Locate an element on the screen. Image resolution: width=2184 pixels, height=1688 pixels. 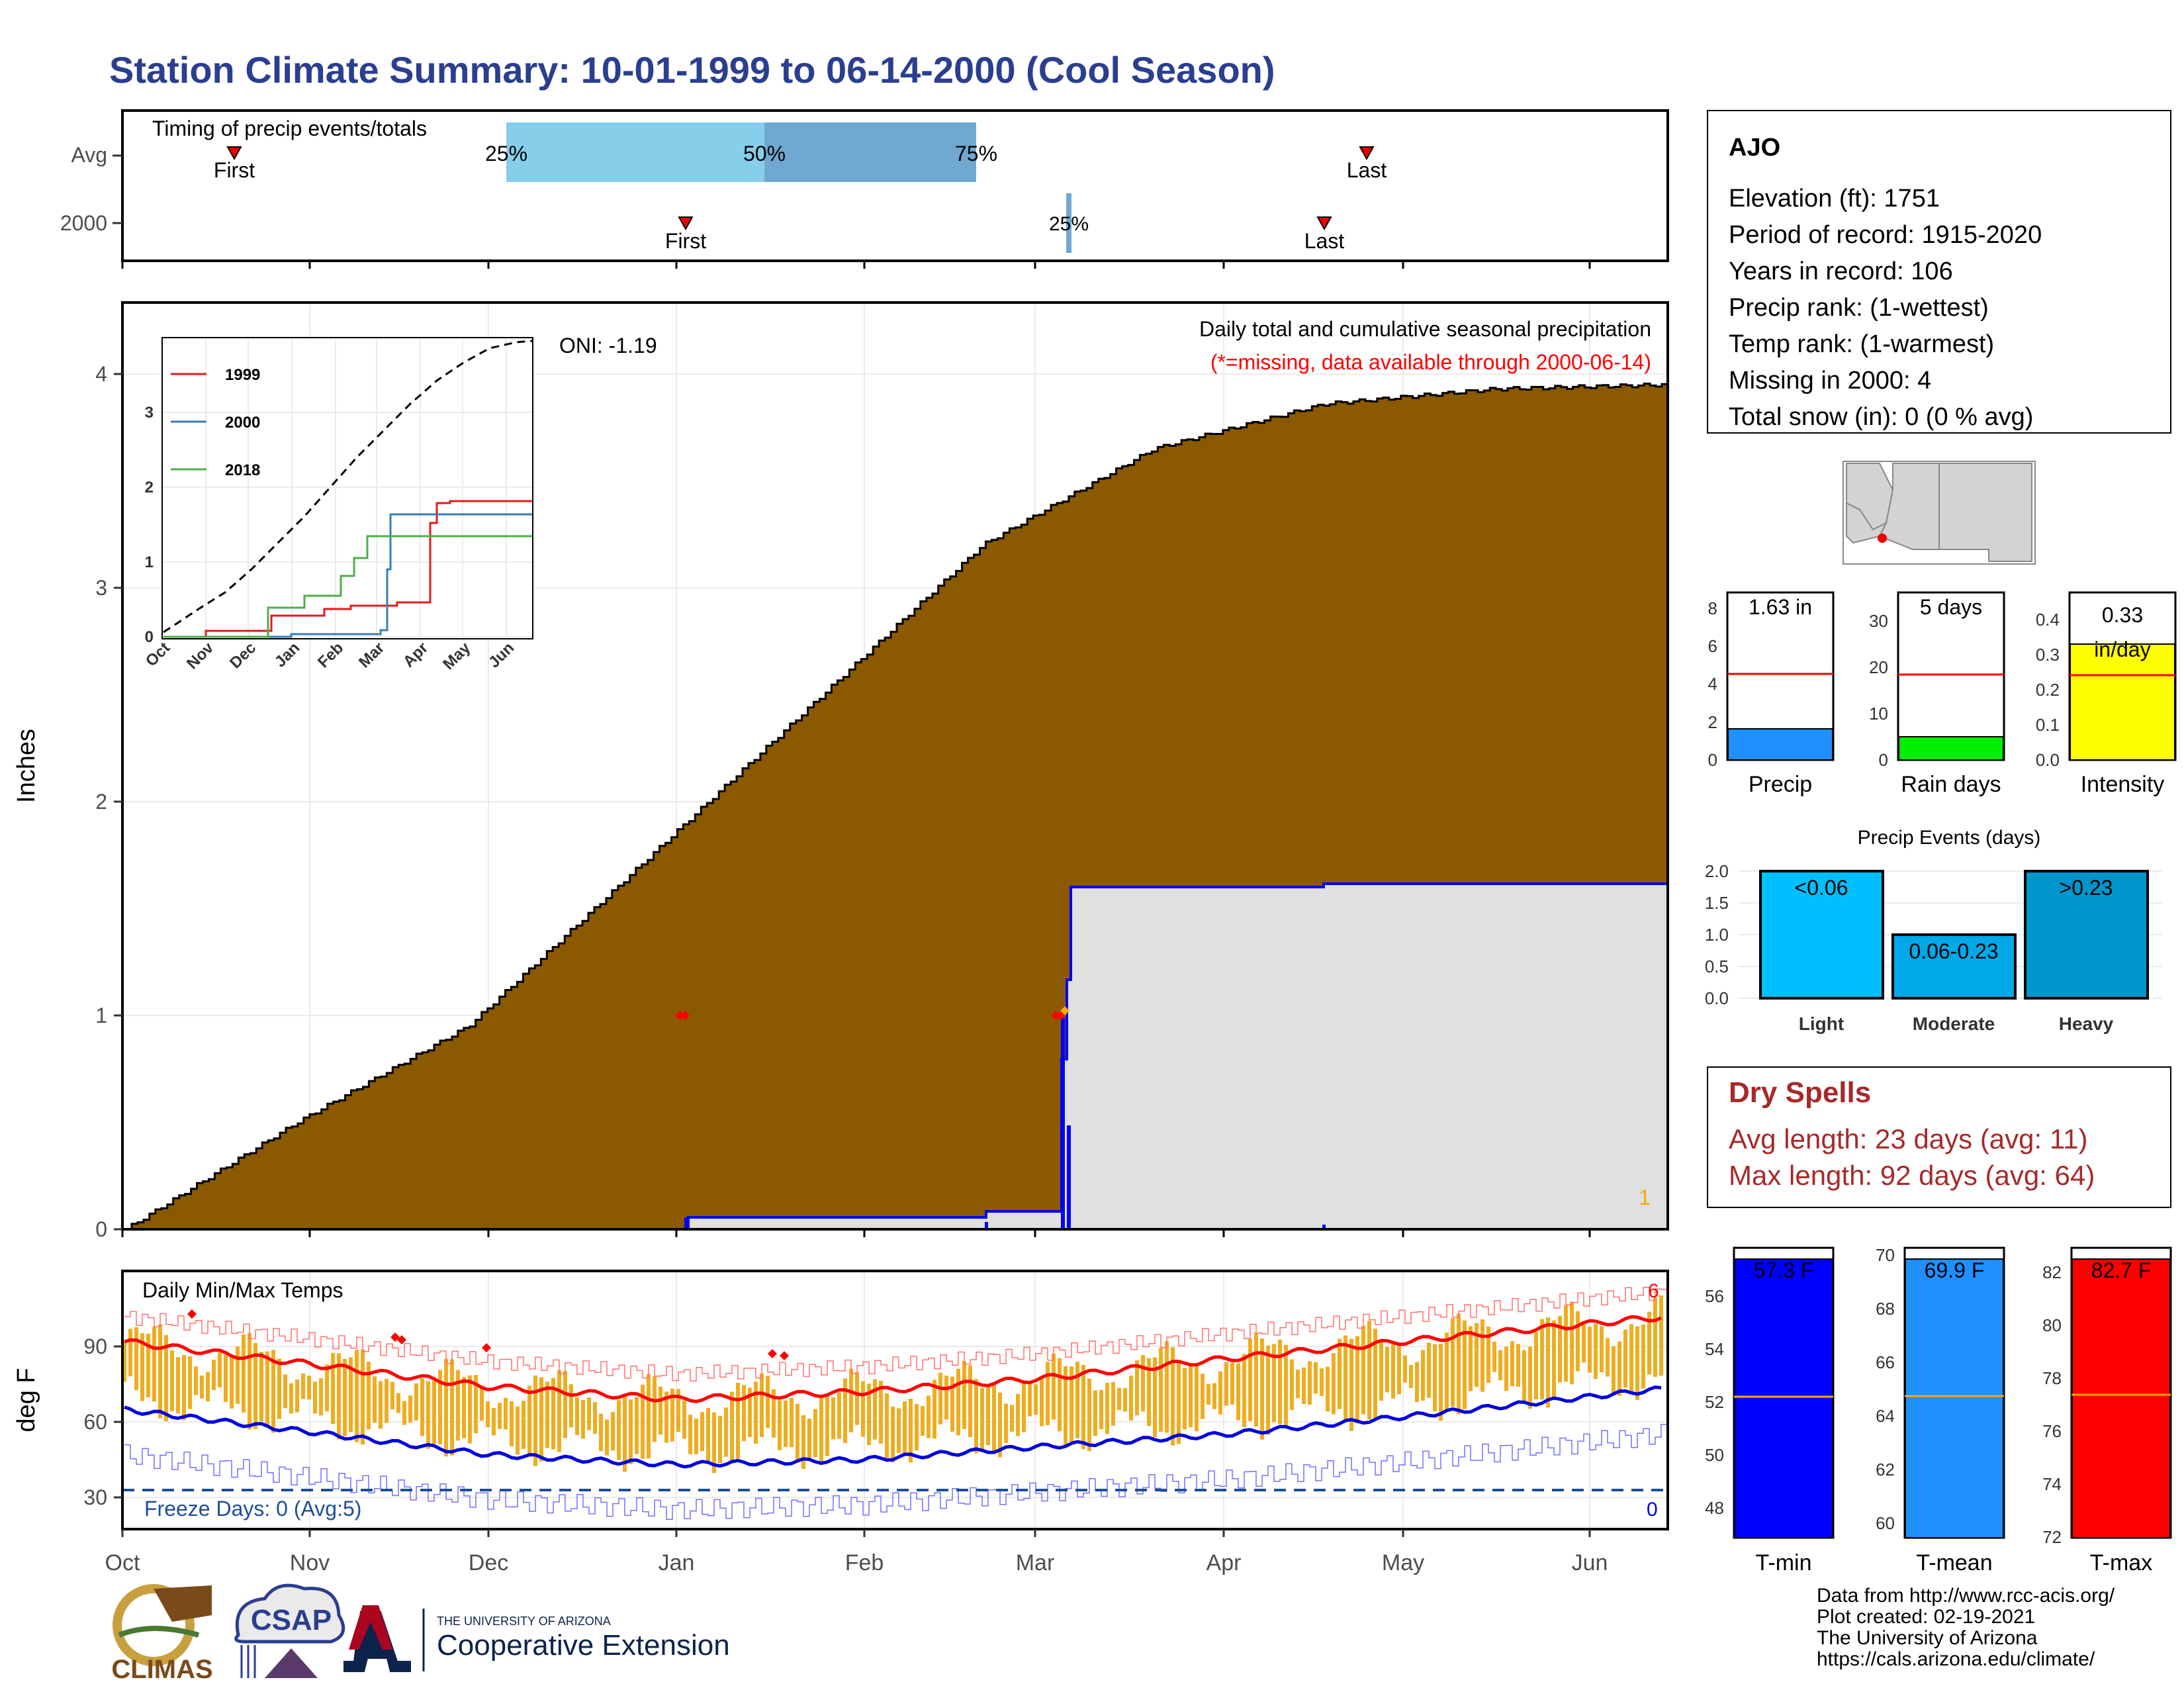
station-line: Years in record: 106 is located at coordinates (1841, 271).